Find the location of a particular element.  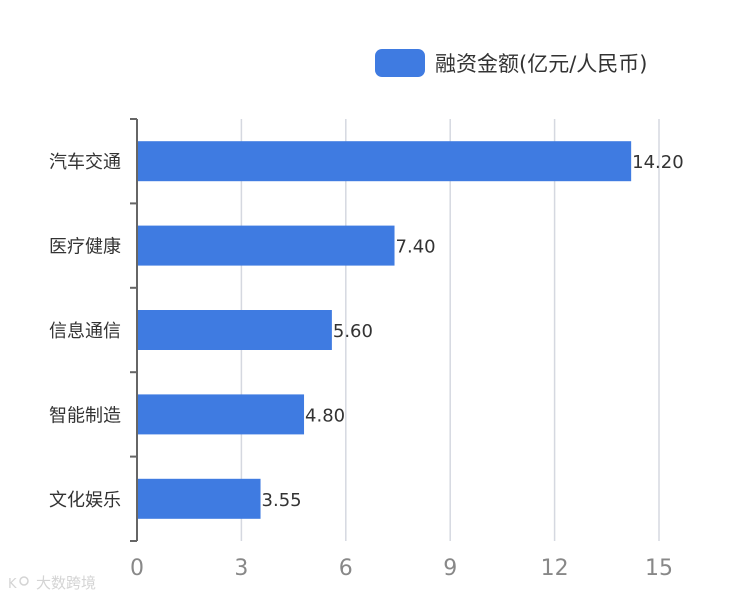

x-tick-label: 12 is located at coordinates (555, 568).